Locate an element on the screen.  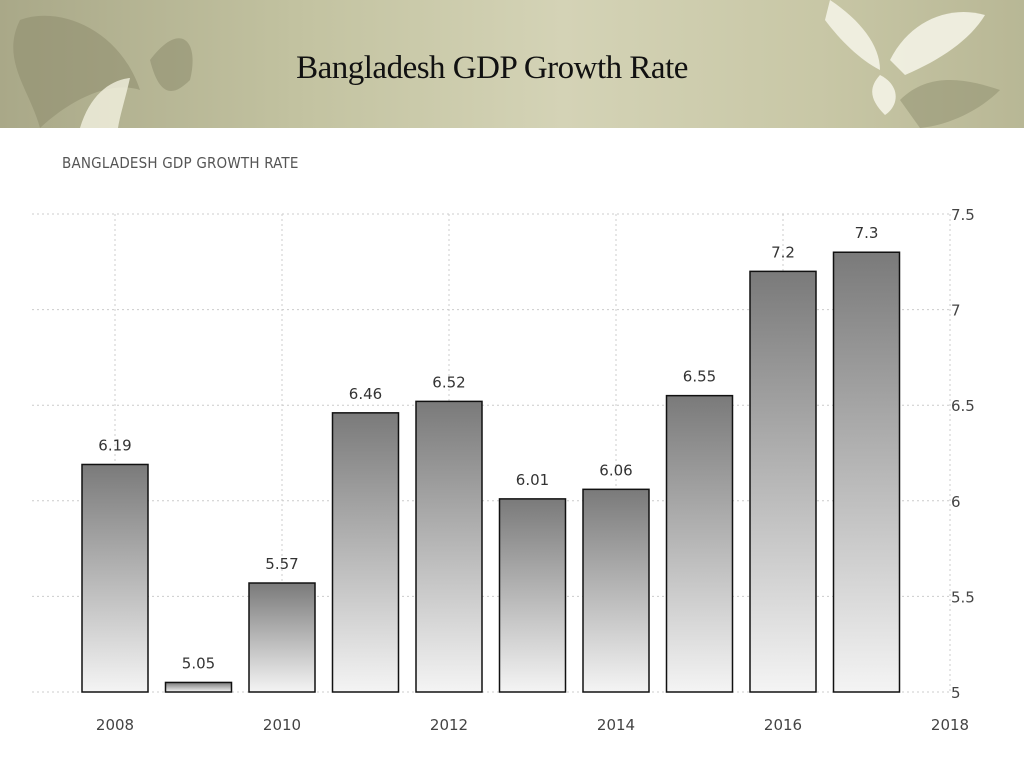
bar-2017 is located at coordinates (866, 472).